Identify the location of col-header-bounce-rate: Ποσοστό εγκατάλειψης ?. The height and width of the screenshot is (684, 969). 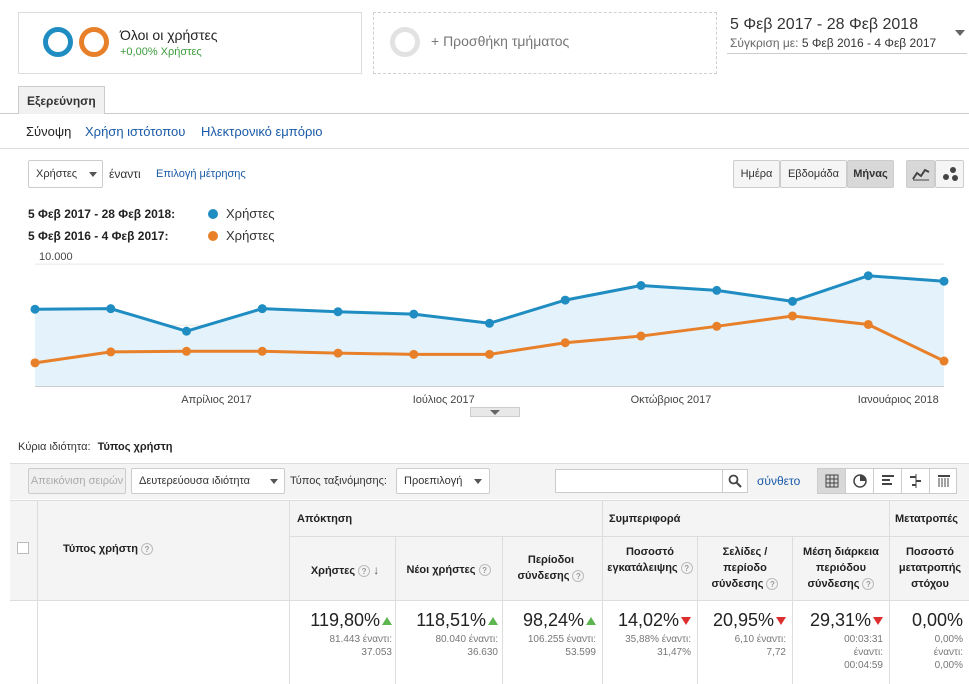
(650, 560).